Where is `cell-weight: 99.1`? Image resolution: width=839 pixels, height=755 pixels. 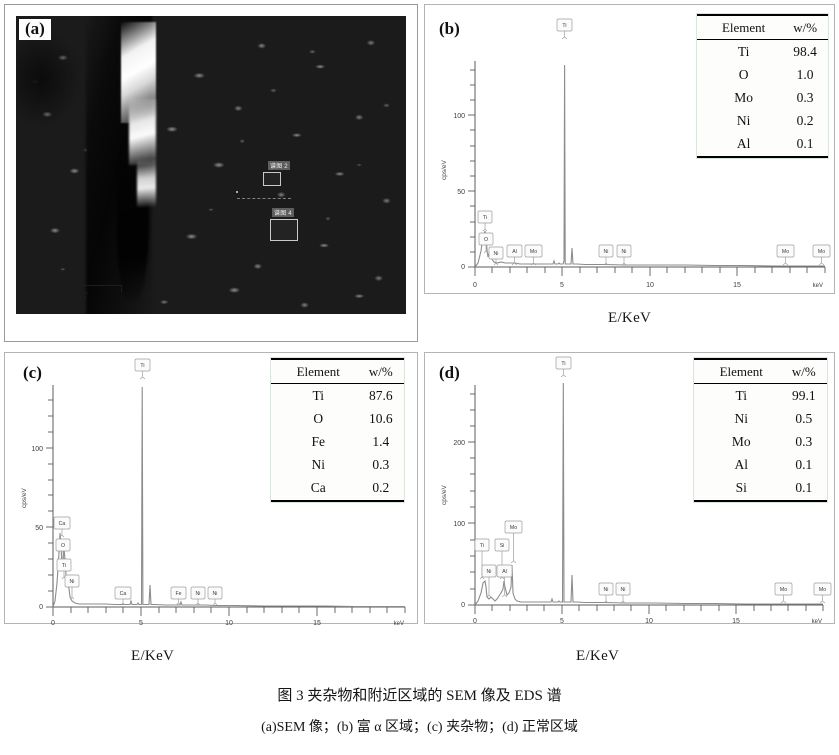 cell-weight: 99.1 is located at coordinates (803, 395).